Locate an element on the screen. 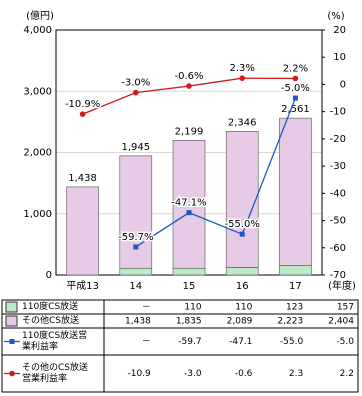 The height and width of the screenshot is (396, 362). y2-tick-label: -30 is located at coordinates (338, 166).